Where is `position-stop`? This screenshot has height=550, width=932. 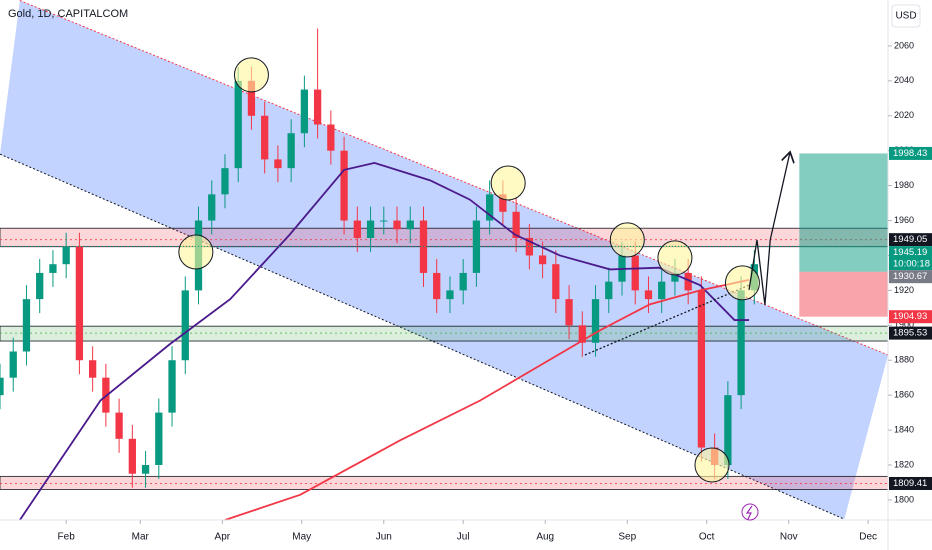
position-stop is located at coordinates (843, 294).